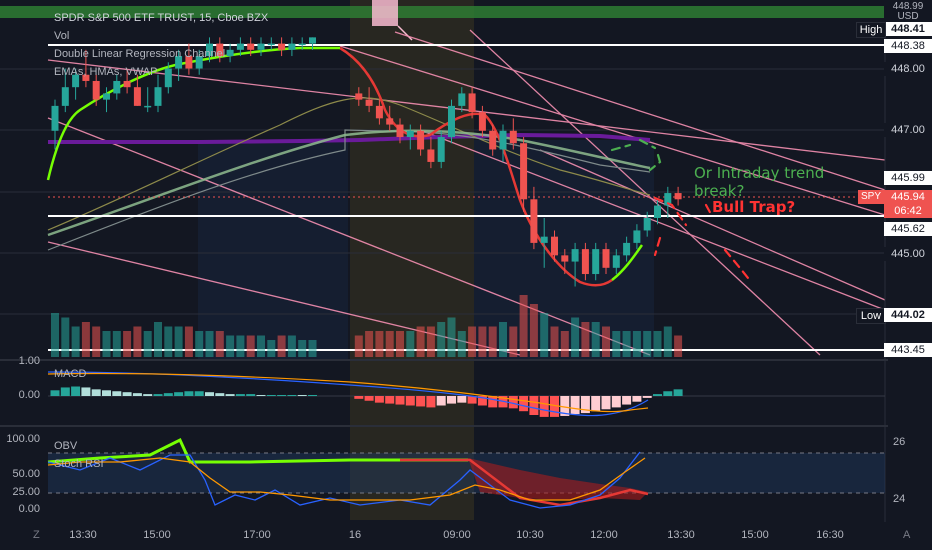  Describe the element at coordinates (106, 72) in the screenshot. I see `legend-emas: EMAs, HMAs, VWAP` at that location.